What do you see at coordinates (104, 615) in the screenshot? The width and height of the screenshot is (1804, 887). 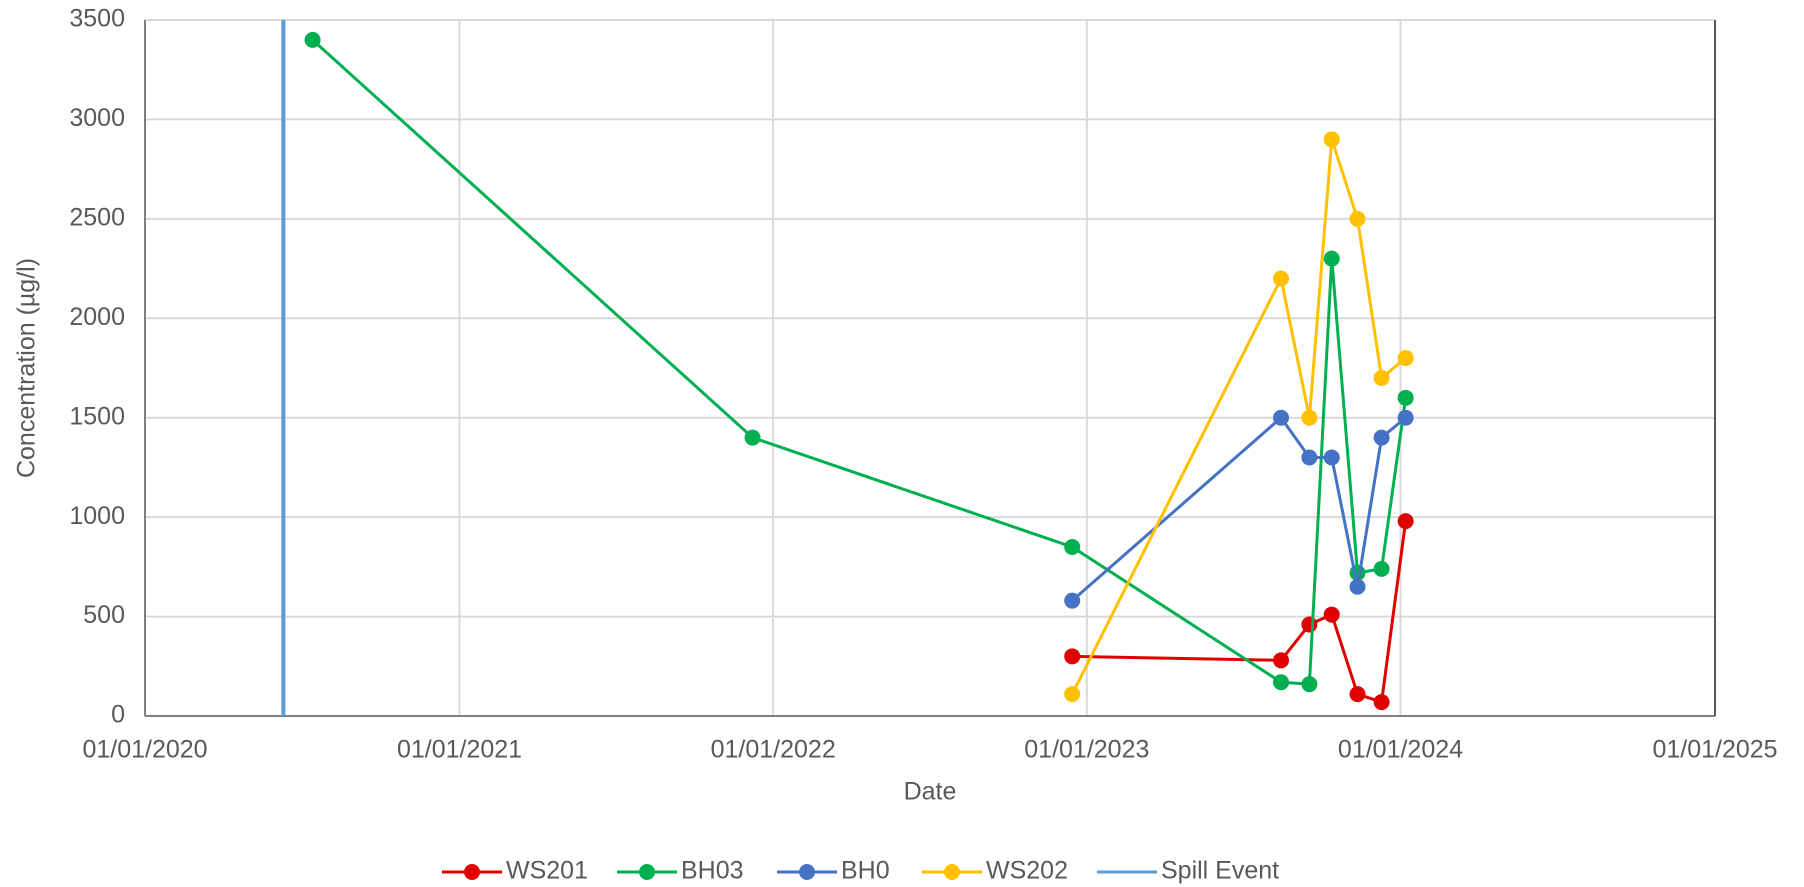 I see `y-tick-label: 500` at bounding box center [104, 615].